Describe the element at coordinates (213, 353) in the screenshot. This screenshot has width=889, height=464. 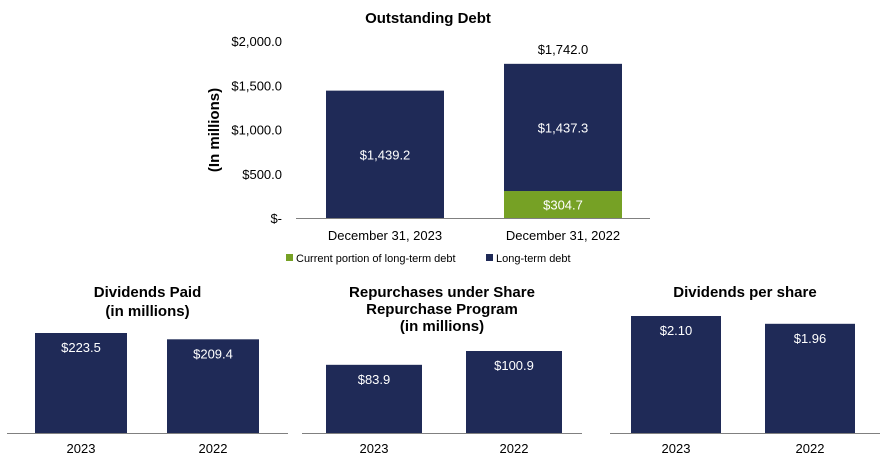
I see `data-label: $209.4` at that location.